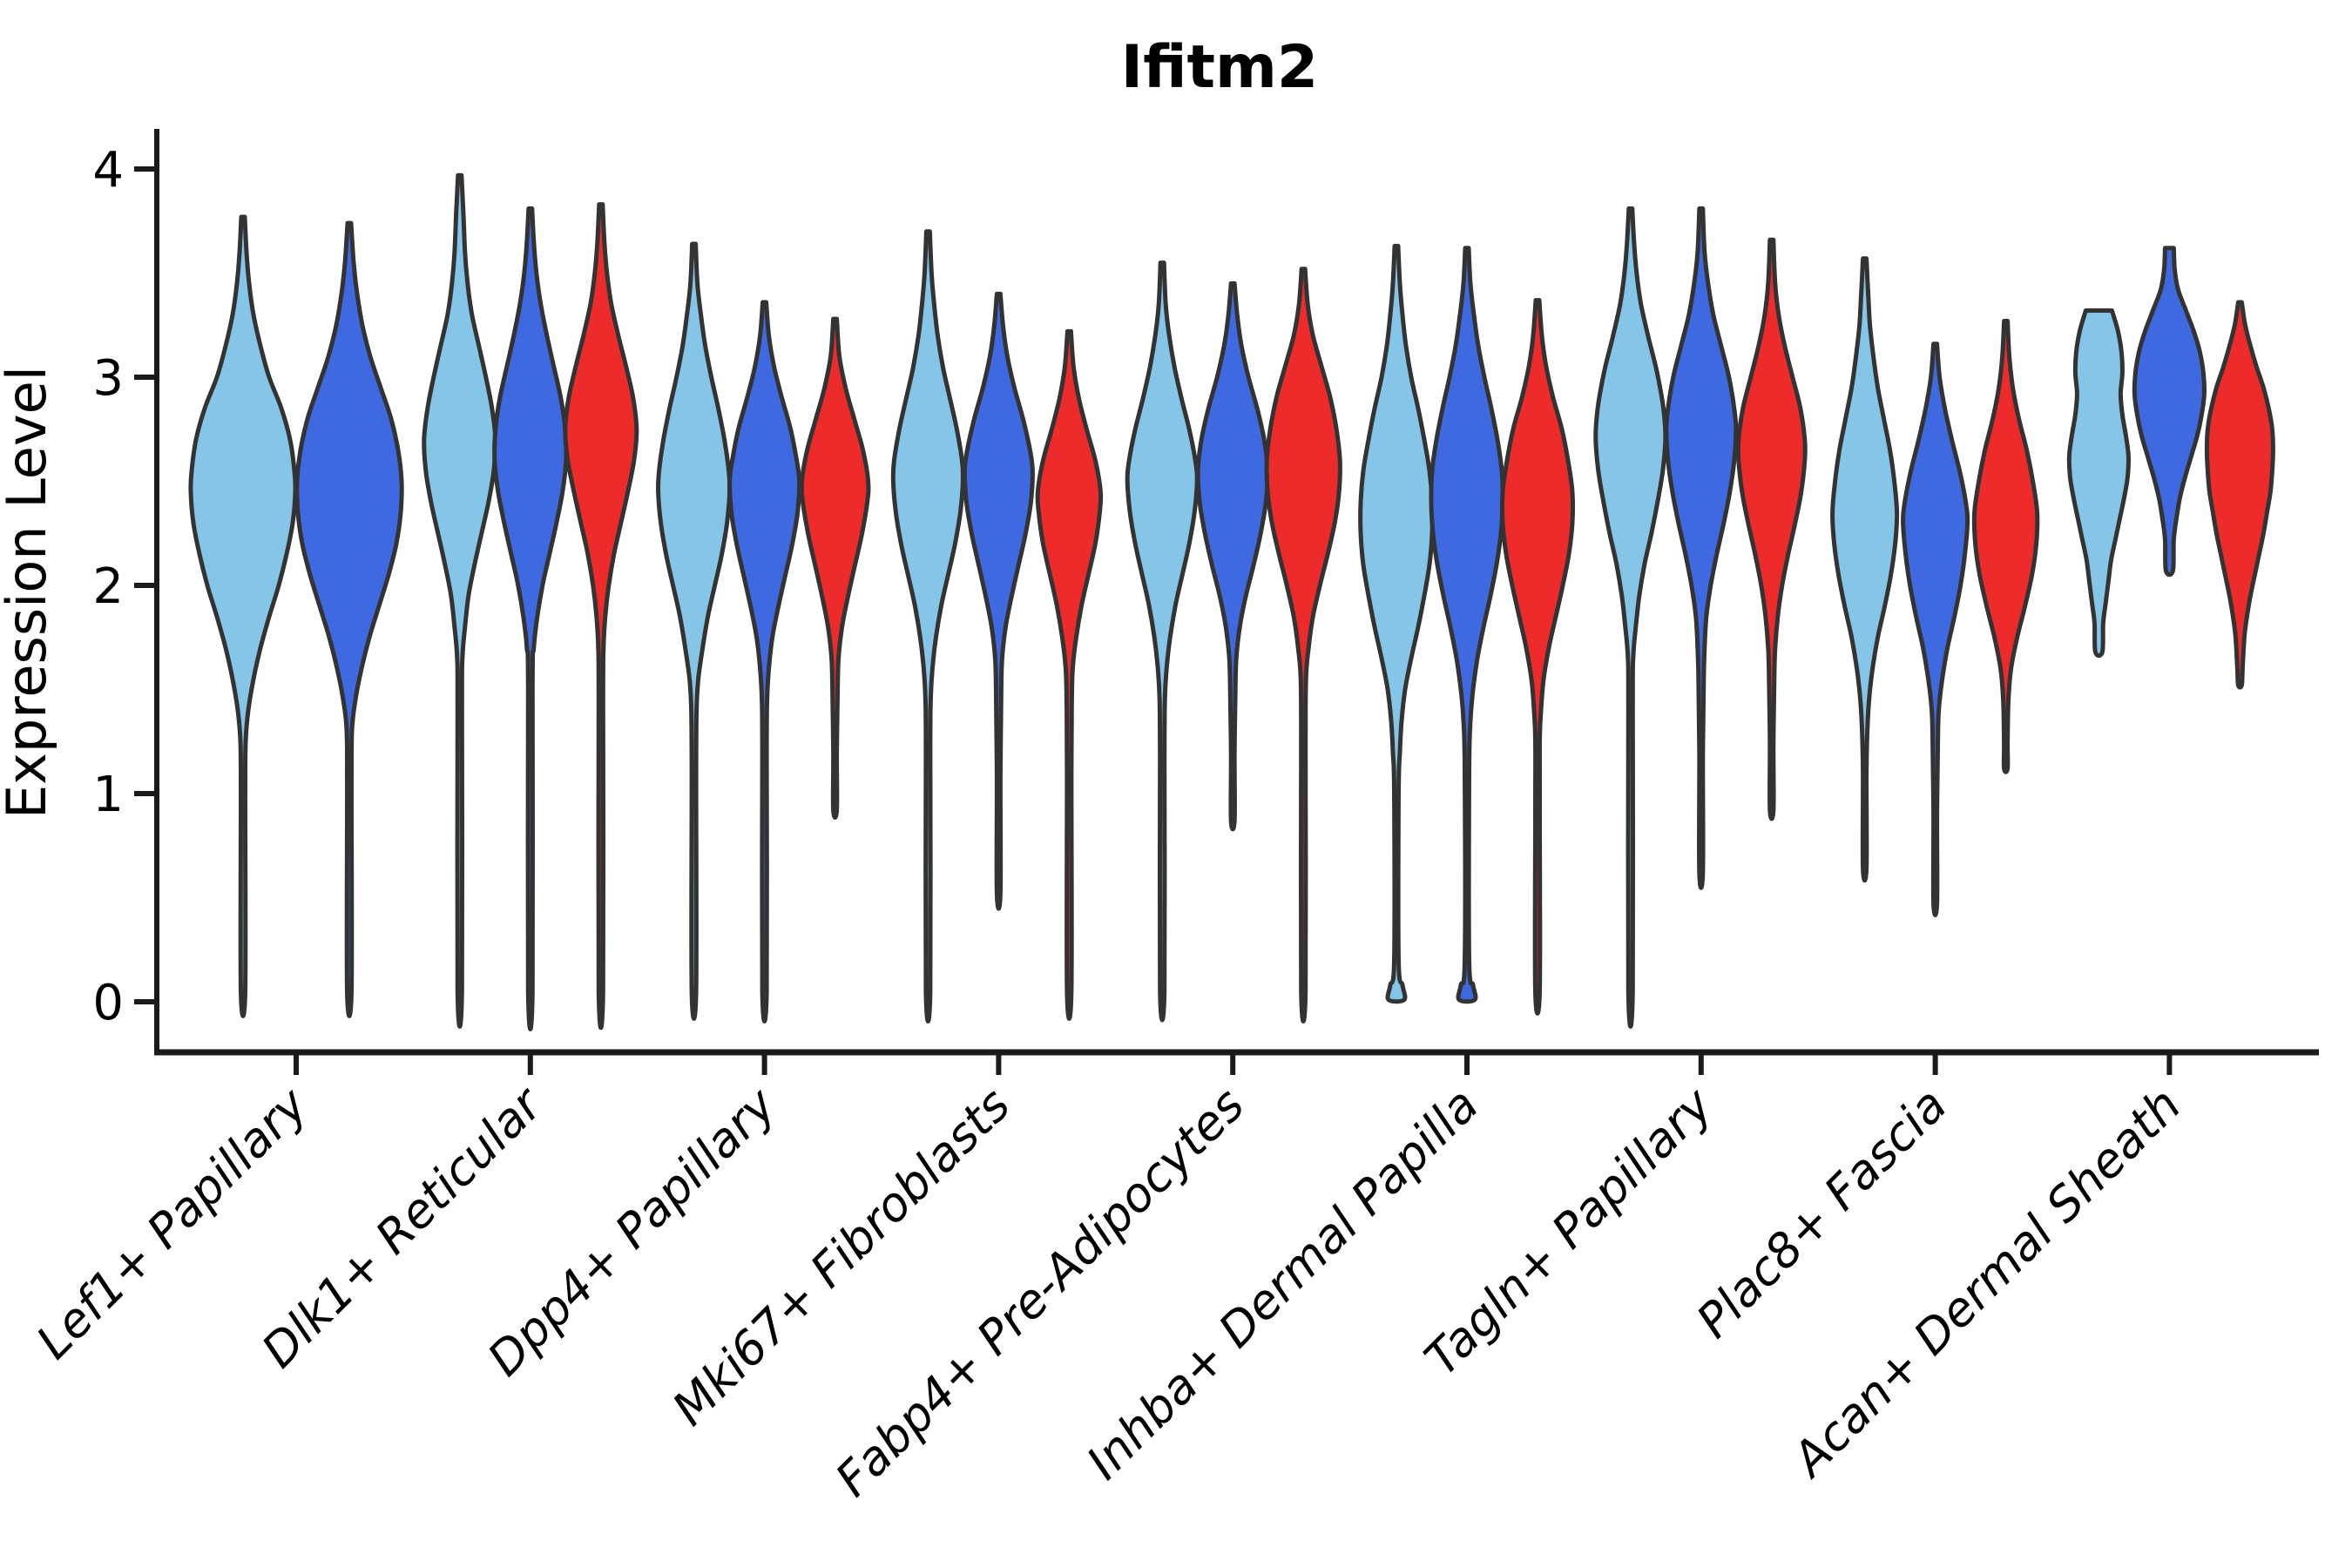 Image resolution: width=2352 pixels, height=1568 pixels. I want to click on y-tick-label: 1, so click(108, 795).